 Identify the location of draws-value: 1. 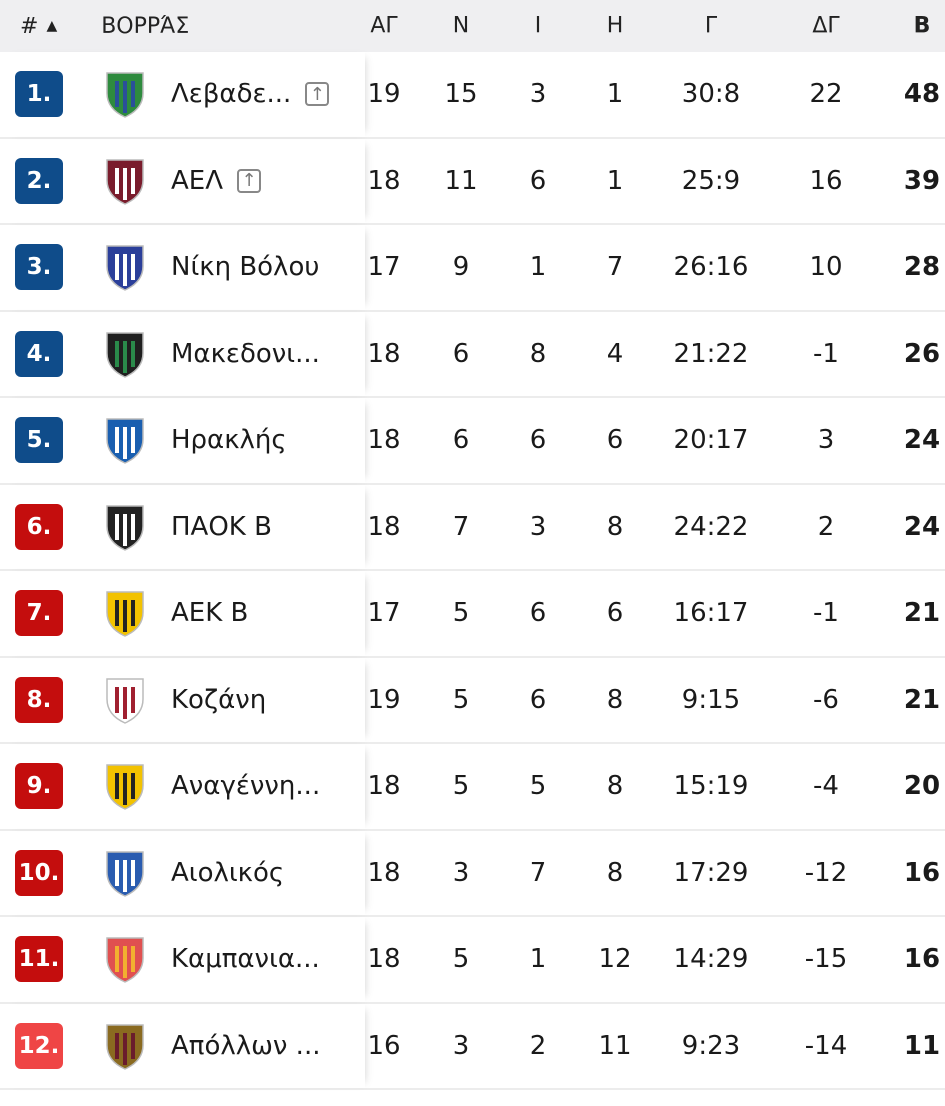
(538, 267).